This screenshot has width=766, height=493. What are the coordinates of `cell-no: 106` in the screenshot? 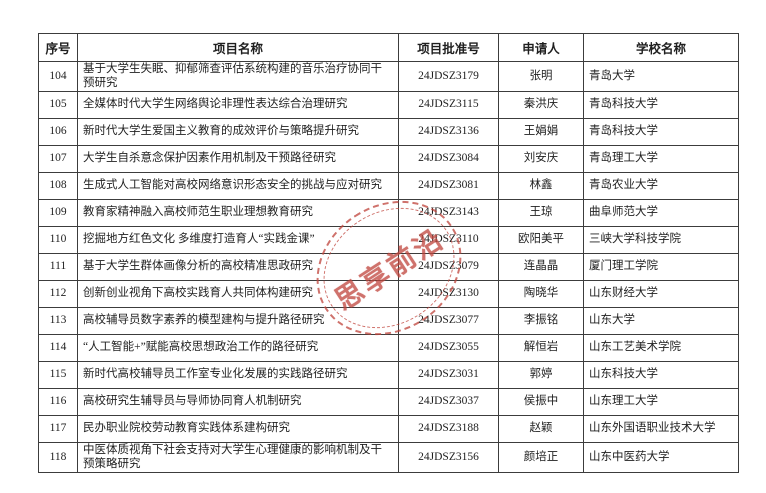 It's located at (58, 132).